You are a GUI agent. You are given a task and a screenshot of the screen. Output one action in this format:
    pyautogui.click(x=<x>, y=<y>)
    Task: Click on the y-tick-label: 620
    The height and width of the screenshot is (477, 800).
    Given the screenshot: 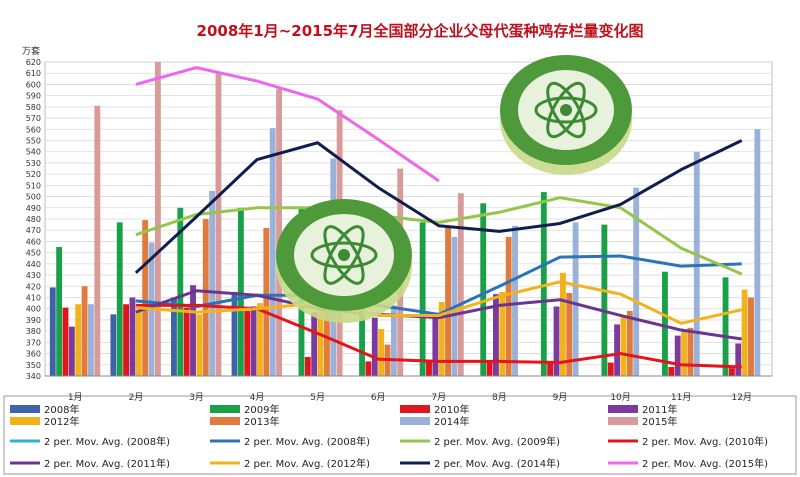 What is the action you would take?
    pyautogui.click(x=33, y=62)
    